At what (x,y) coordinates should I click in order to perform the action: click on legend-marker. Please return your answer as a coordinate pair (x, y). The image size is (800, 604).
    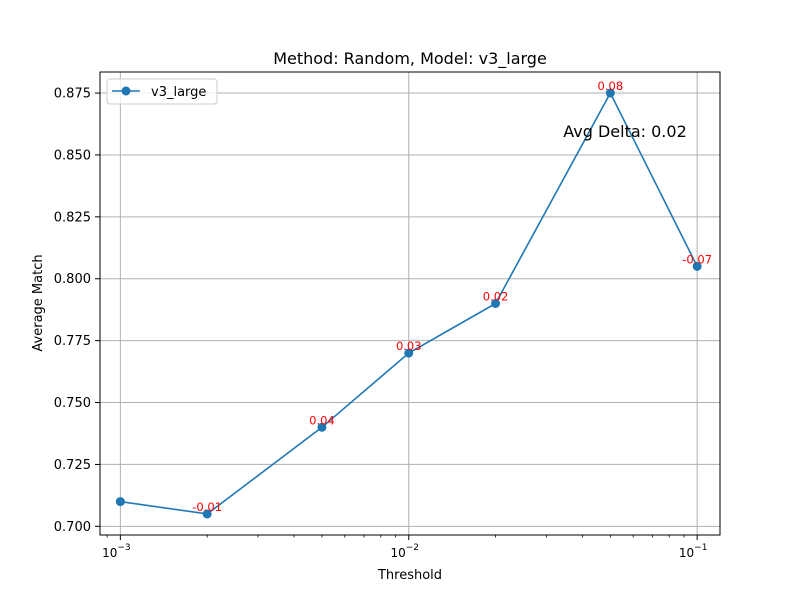
    Looking at the image, I should click on (126, 91).